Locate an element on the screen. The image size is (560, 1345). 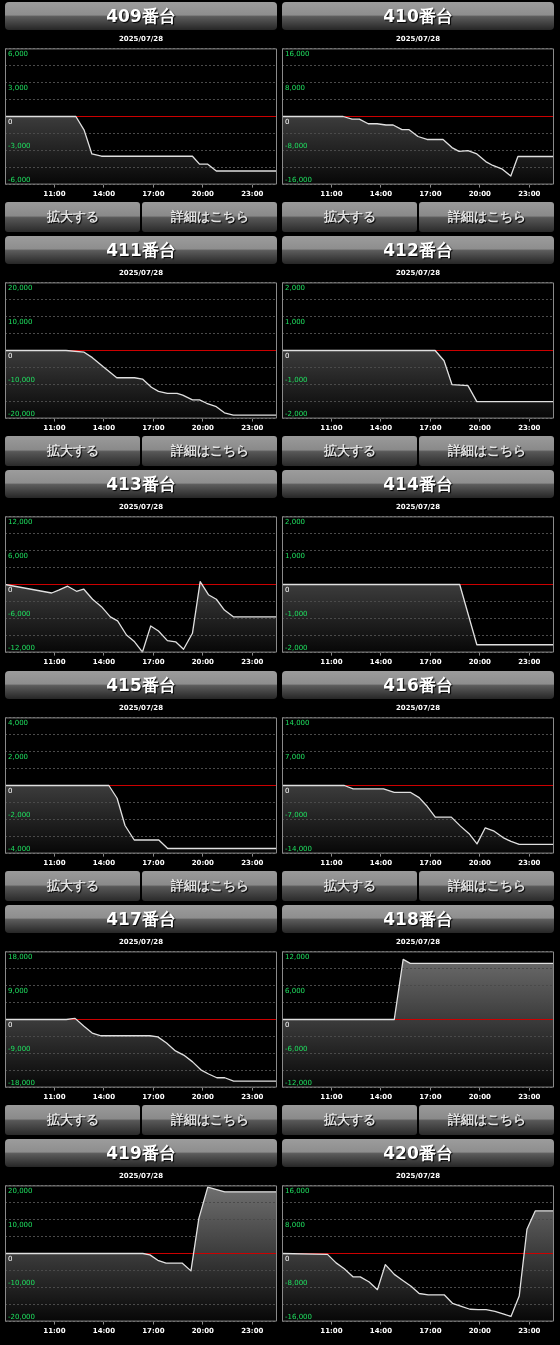
chart-title: 410番台 is located at coordinates (418, 16).